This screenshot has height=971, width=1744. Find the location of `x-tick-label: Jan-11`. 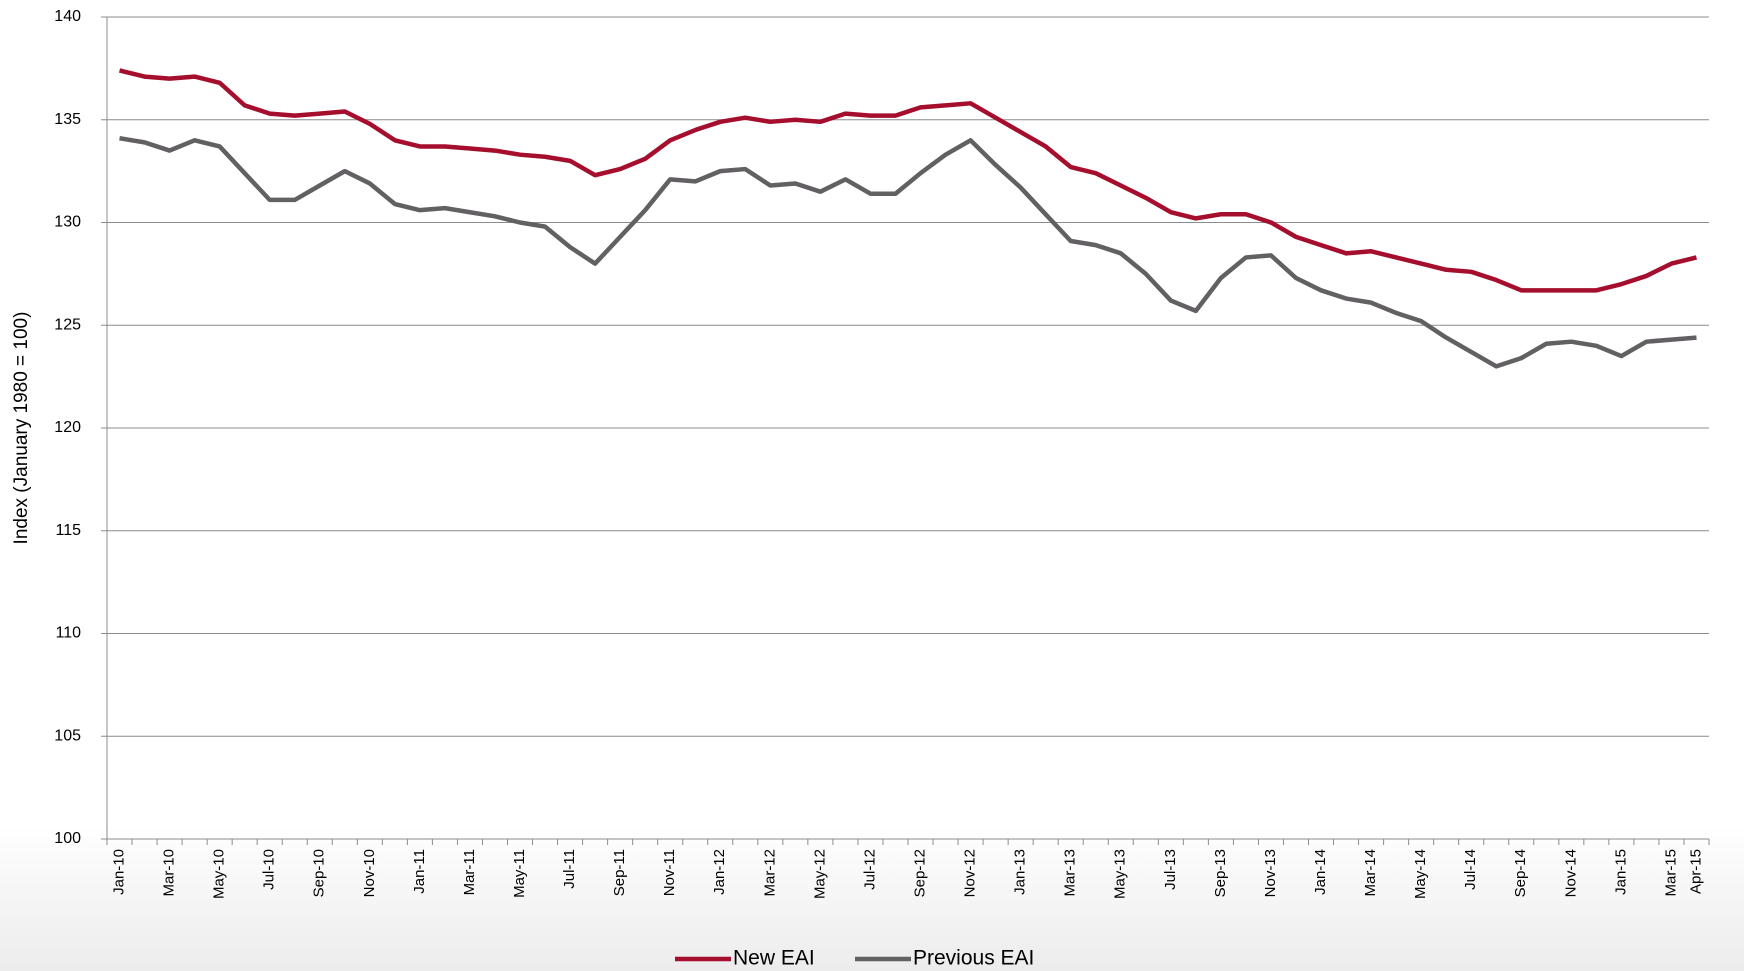

x-tick-label: Jan-11 is located at coordinates (419, 871).